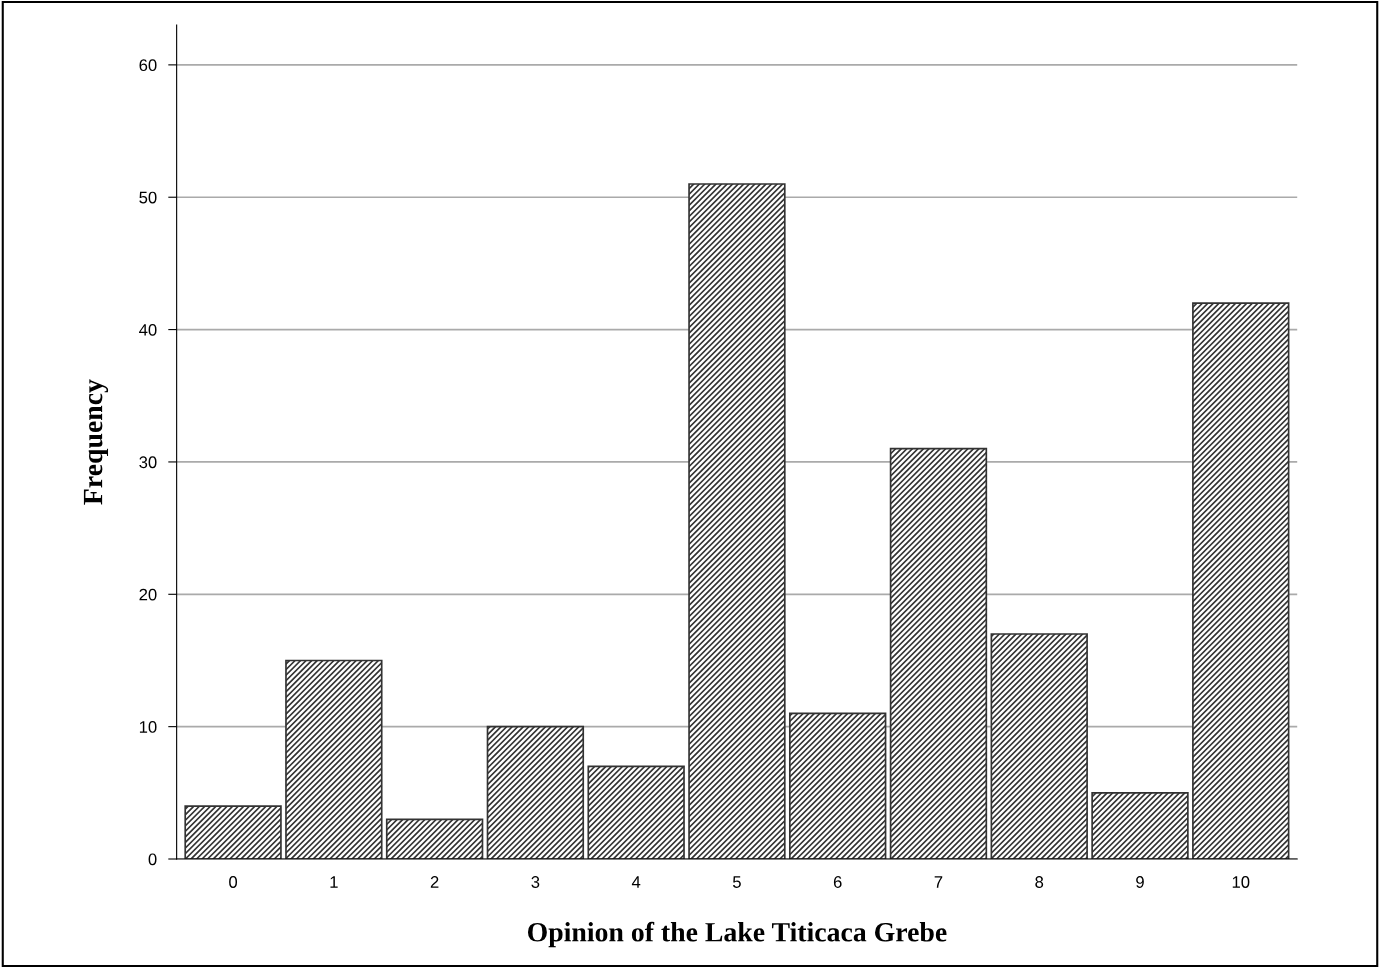 Image resolution: width=1380 pixels, height=968 pixels. What do you see at coordinates (535, 882) in the screenshot?
I see `x-tick-label: 3` at bounding box center [535, 882].